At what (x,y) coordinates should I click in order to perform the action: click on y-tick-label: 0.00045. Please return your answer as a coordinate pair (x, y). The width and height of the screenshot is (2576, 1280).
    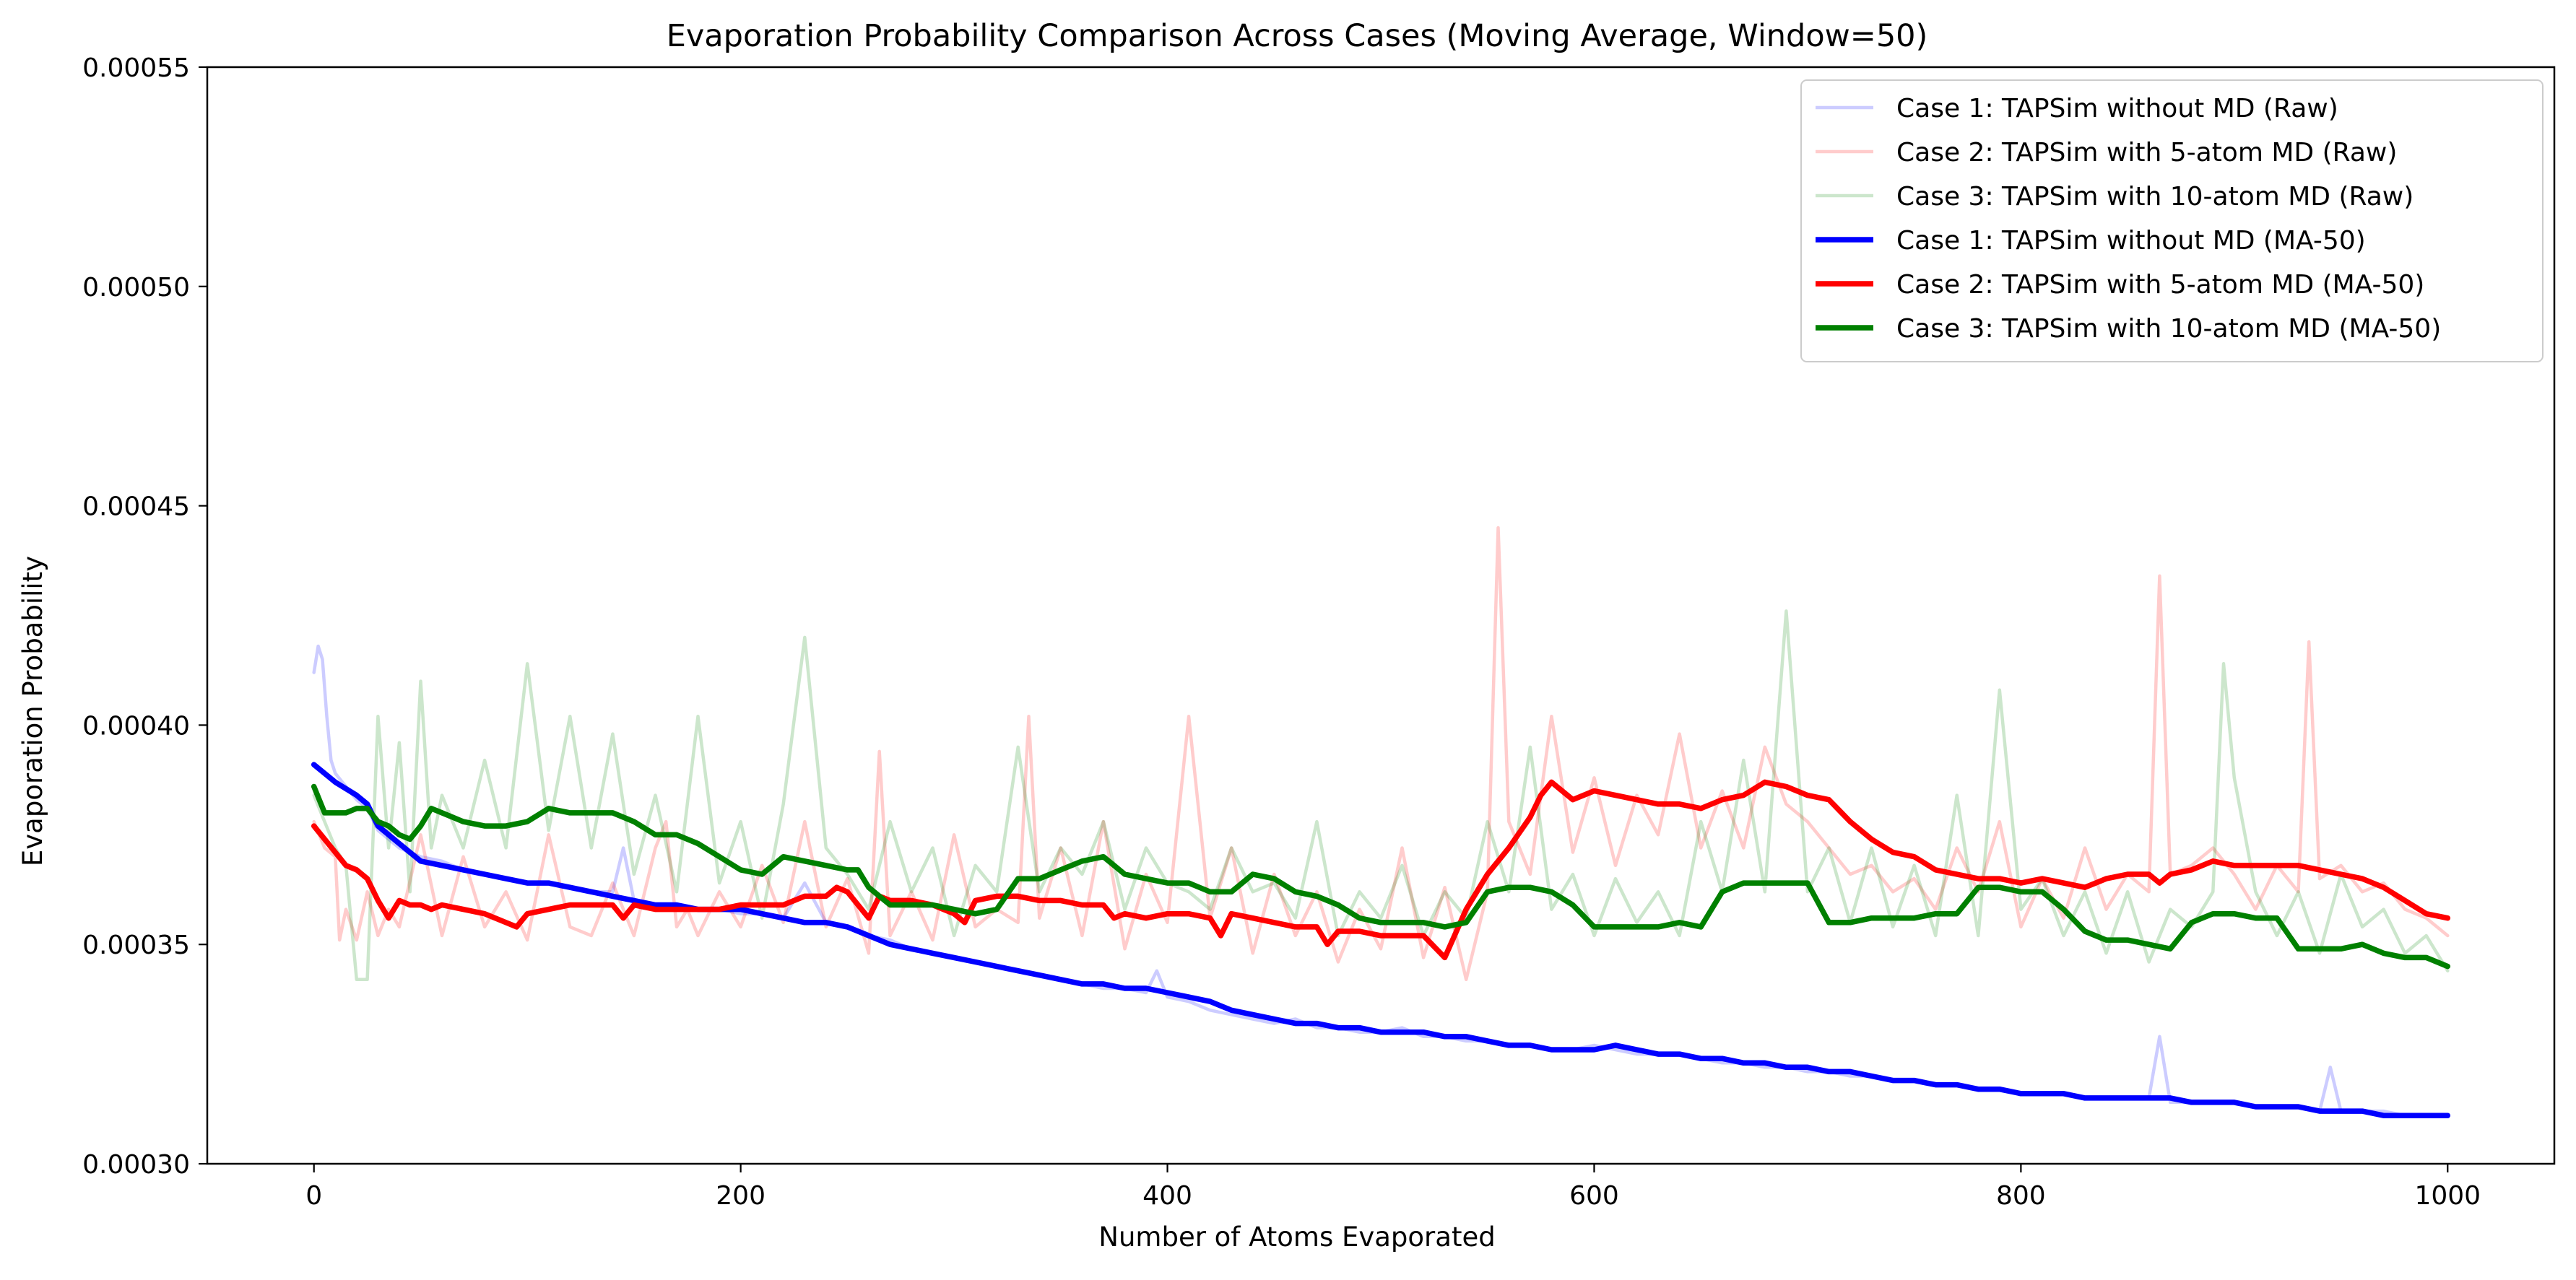
    Looking at the image, I should click on (136, 507).